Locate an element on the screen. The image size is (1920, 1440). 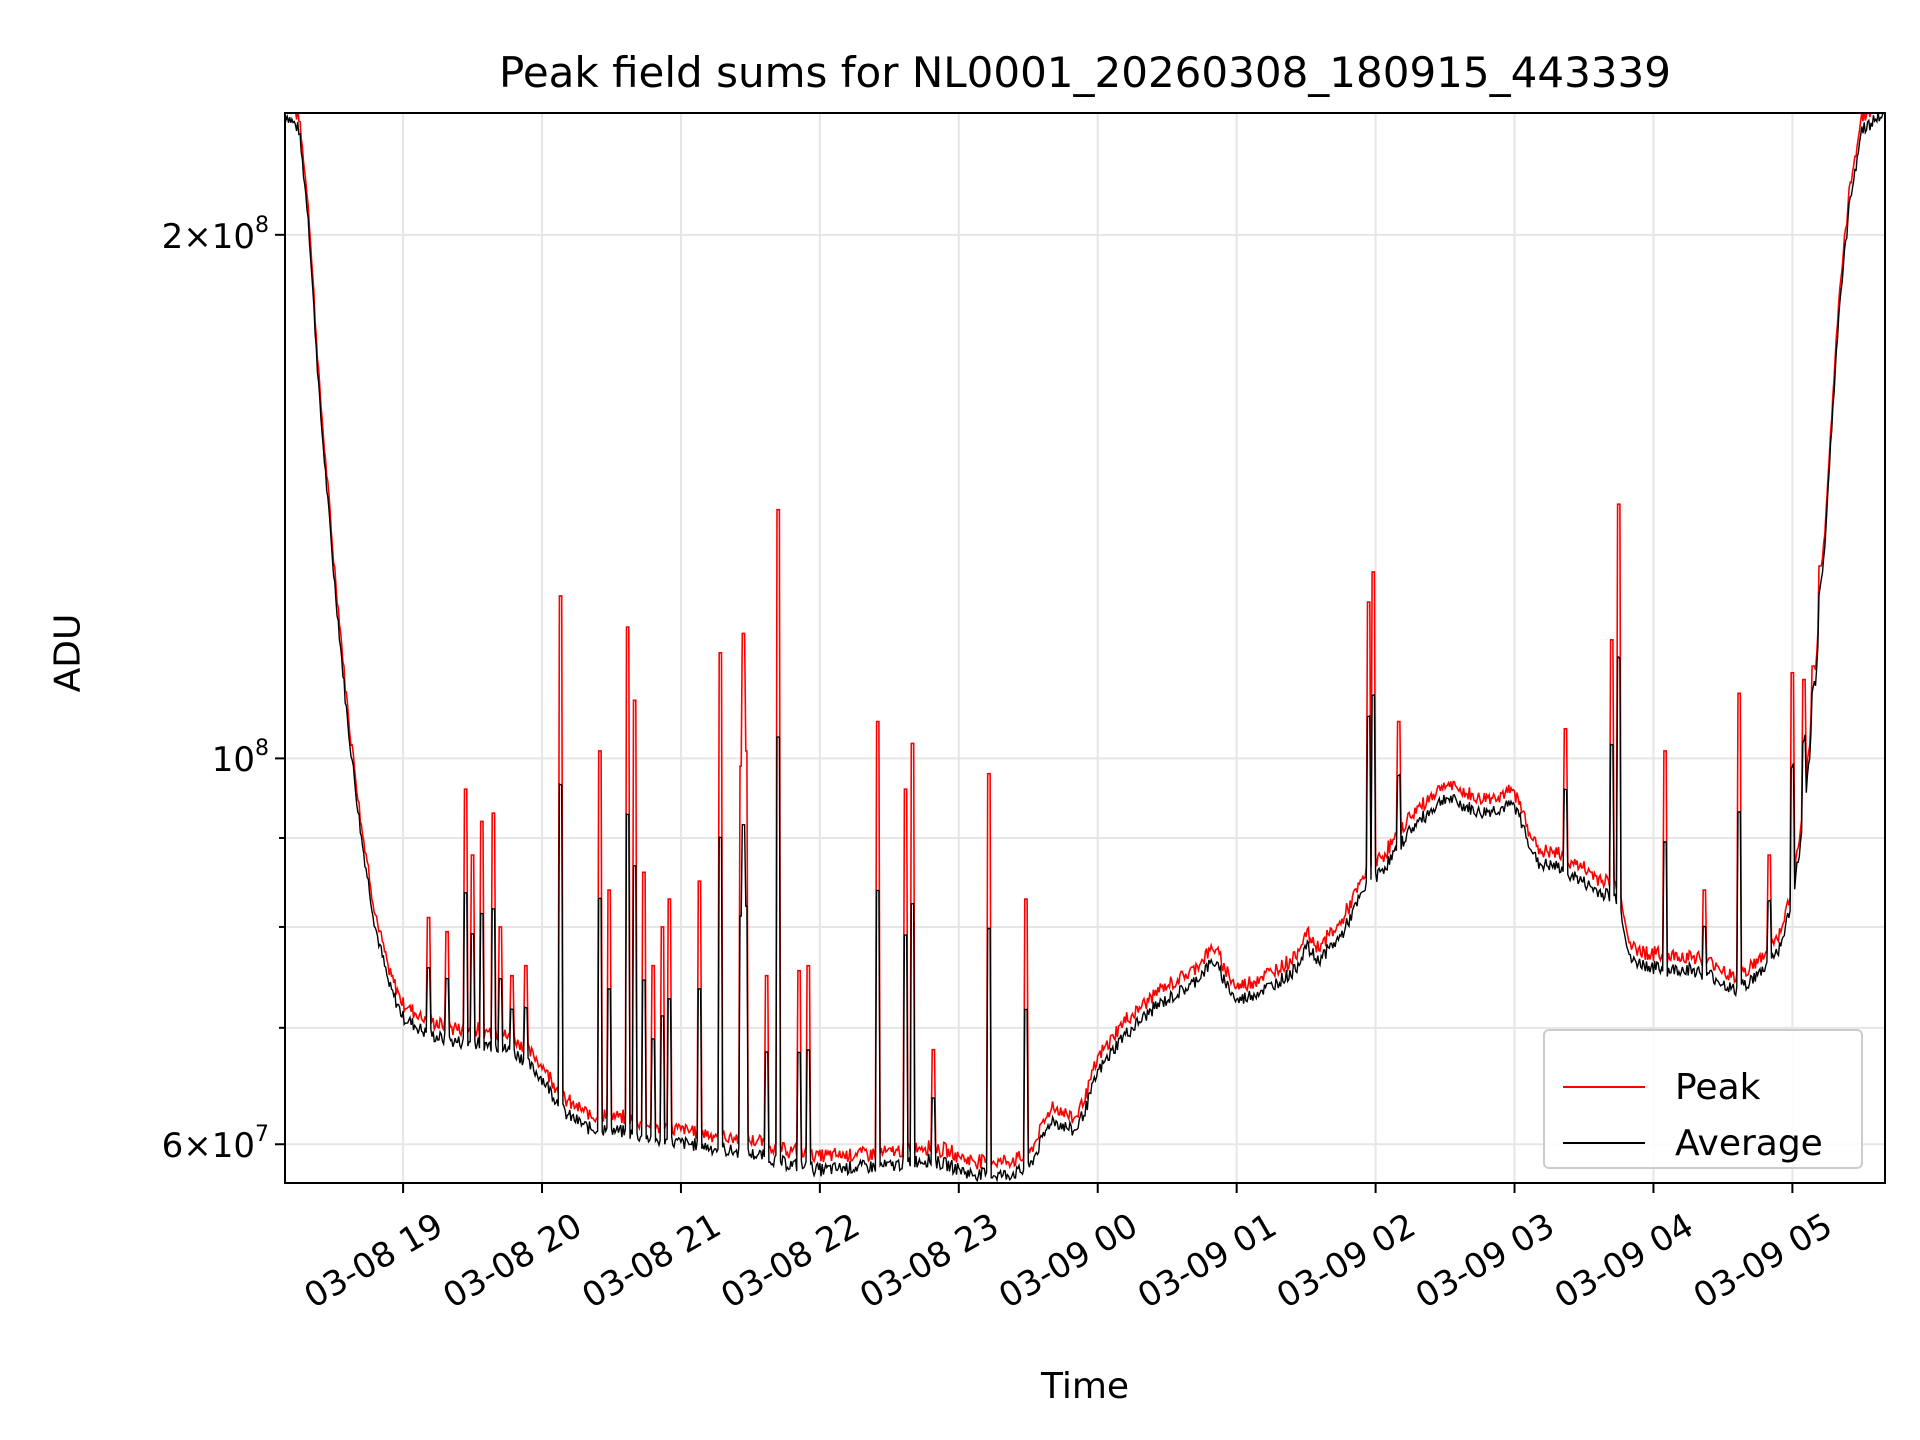
y-tick-label: 6×107 is located at coordinates (215, 1144).